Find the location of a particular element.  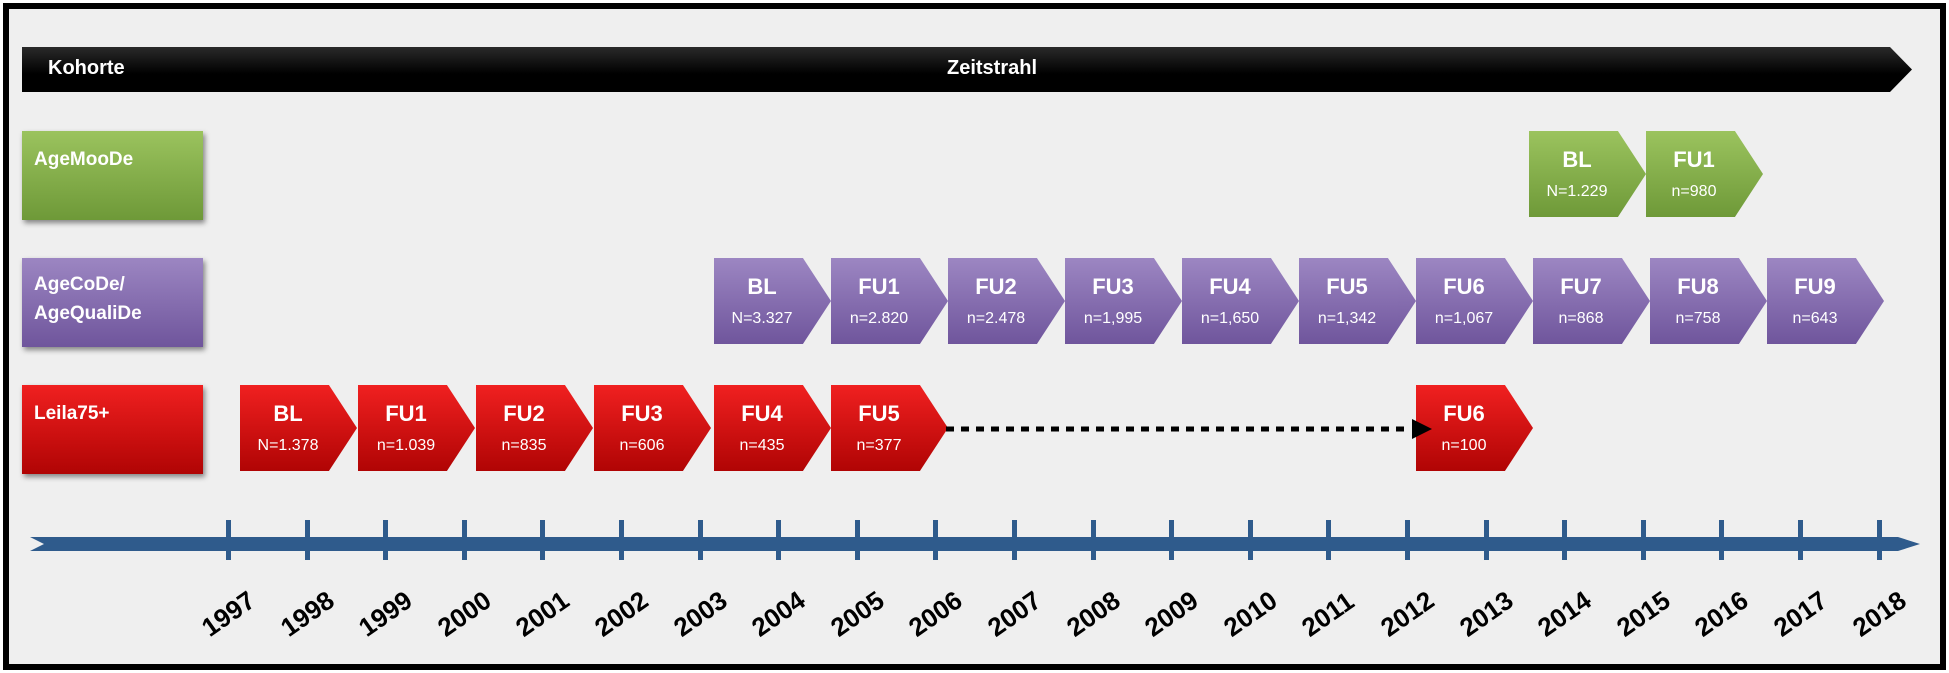

wave-sample-size: n=758 is located at coordinates (1698, 318).